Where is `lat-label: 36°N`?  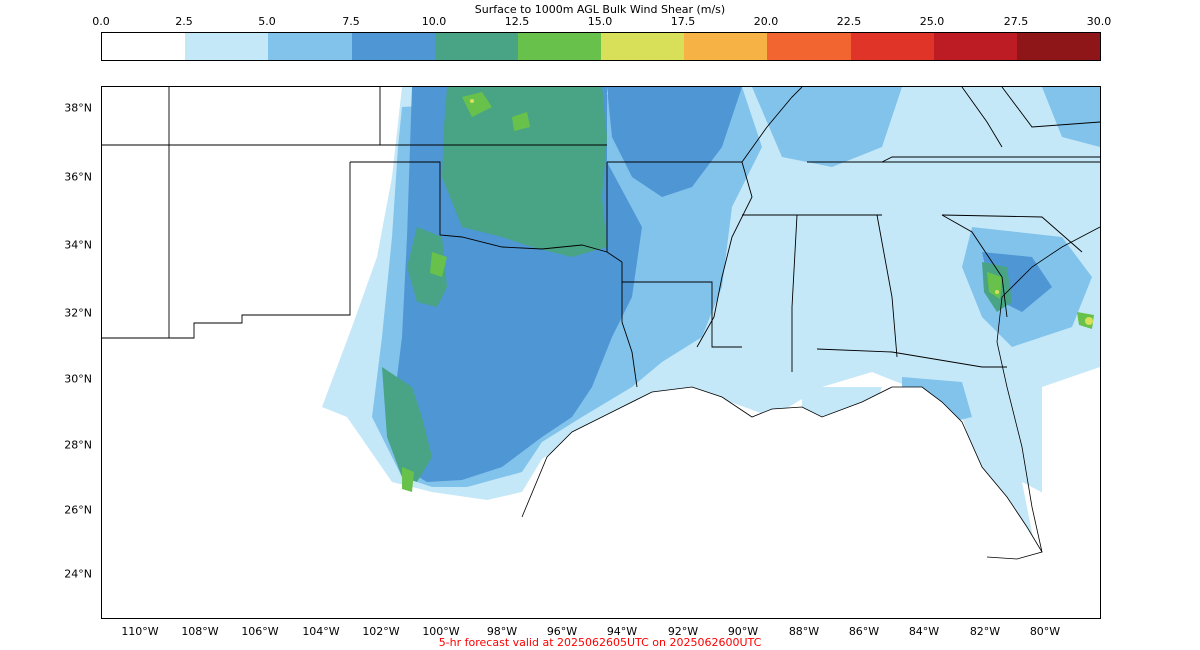
lat-label: 36°N is located at coordinates (78, 177).